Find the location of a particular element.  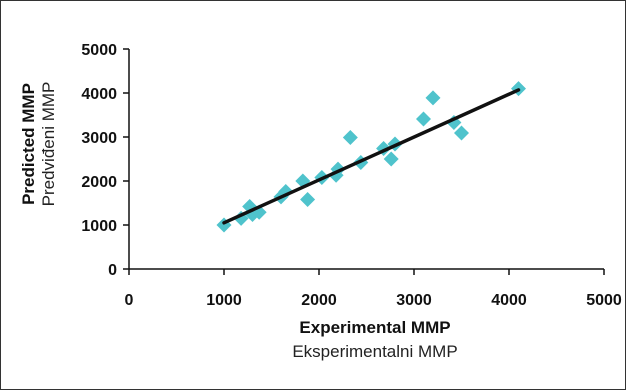

y-axis-title: Predicted MMP is located at coordinates (28, 144).